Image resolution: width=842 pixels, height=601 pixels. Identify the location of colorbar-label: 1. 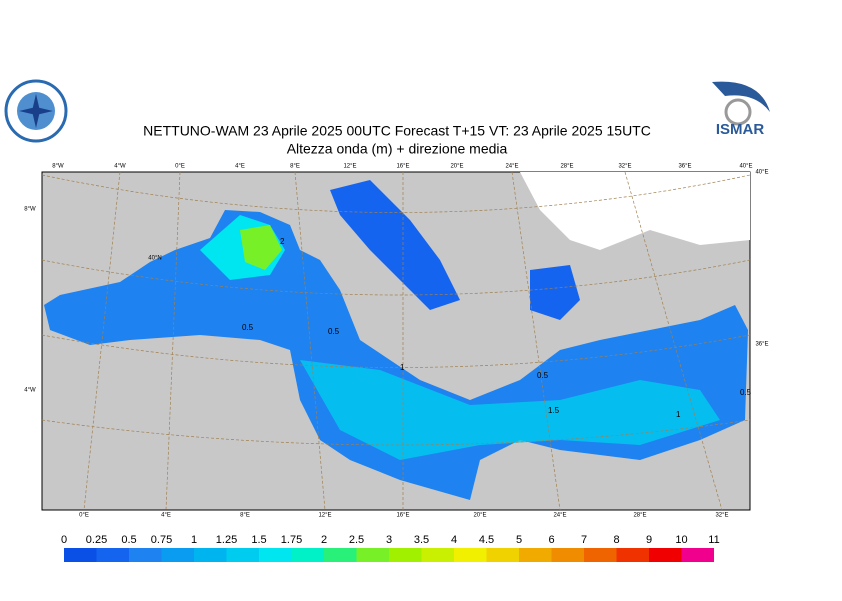
(194, 540).